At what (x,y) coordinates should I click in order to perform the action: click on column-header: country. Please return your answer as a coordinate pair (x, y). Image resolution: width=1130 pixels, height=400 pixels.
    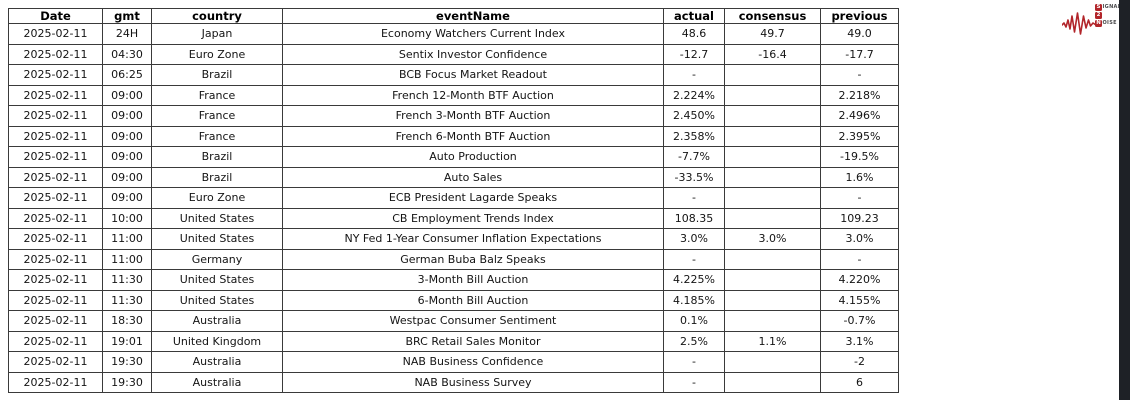
    Looking at the image, I should click on (217, 16).